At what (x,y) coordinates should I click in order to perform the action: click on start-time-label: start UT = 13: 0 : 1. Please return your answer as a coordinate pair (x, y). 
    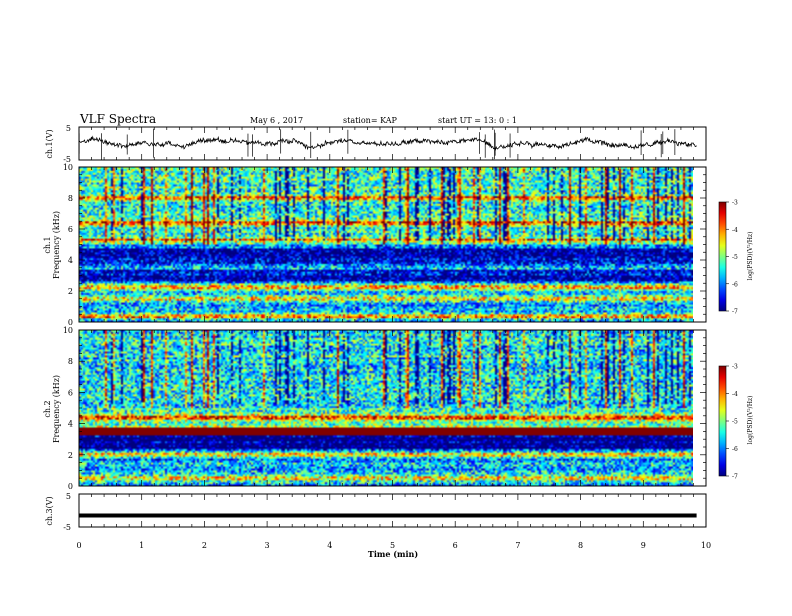
    Looking at the image, I should click on (477, 120).